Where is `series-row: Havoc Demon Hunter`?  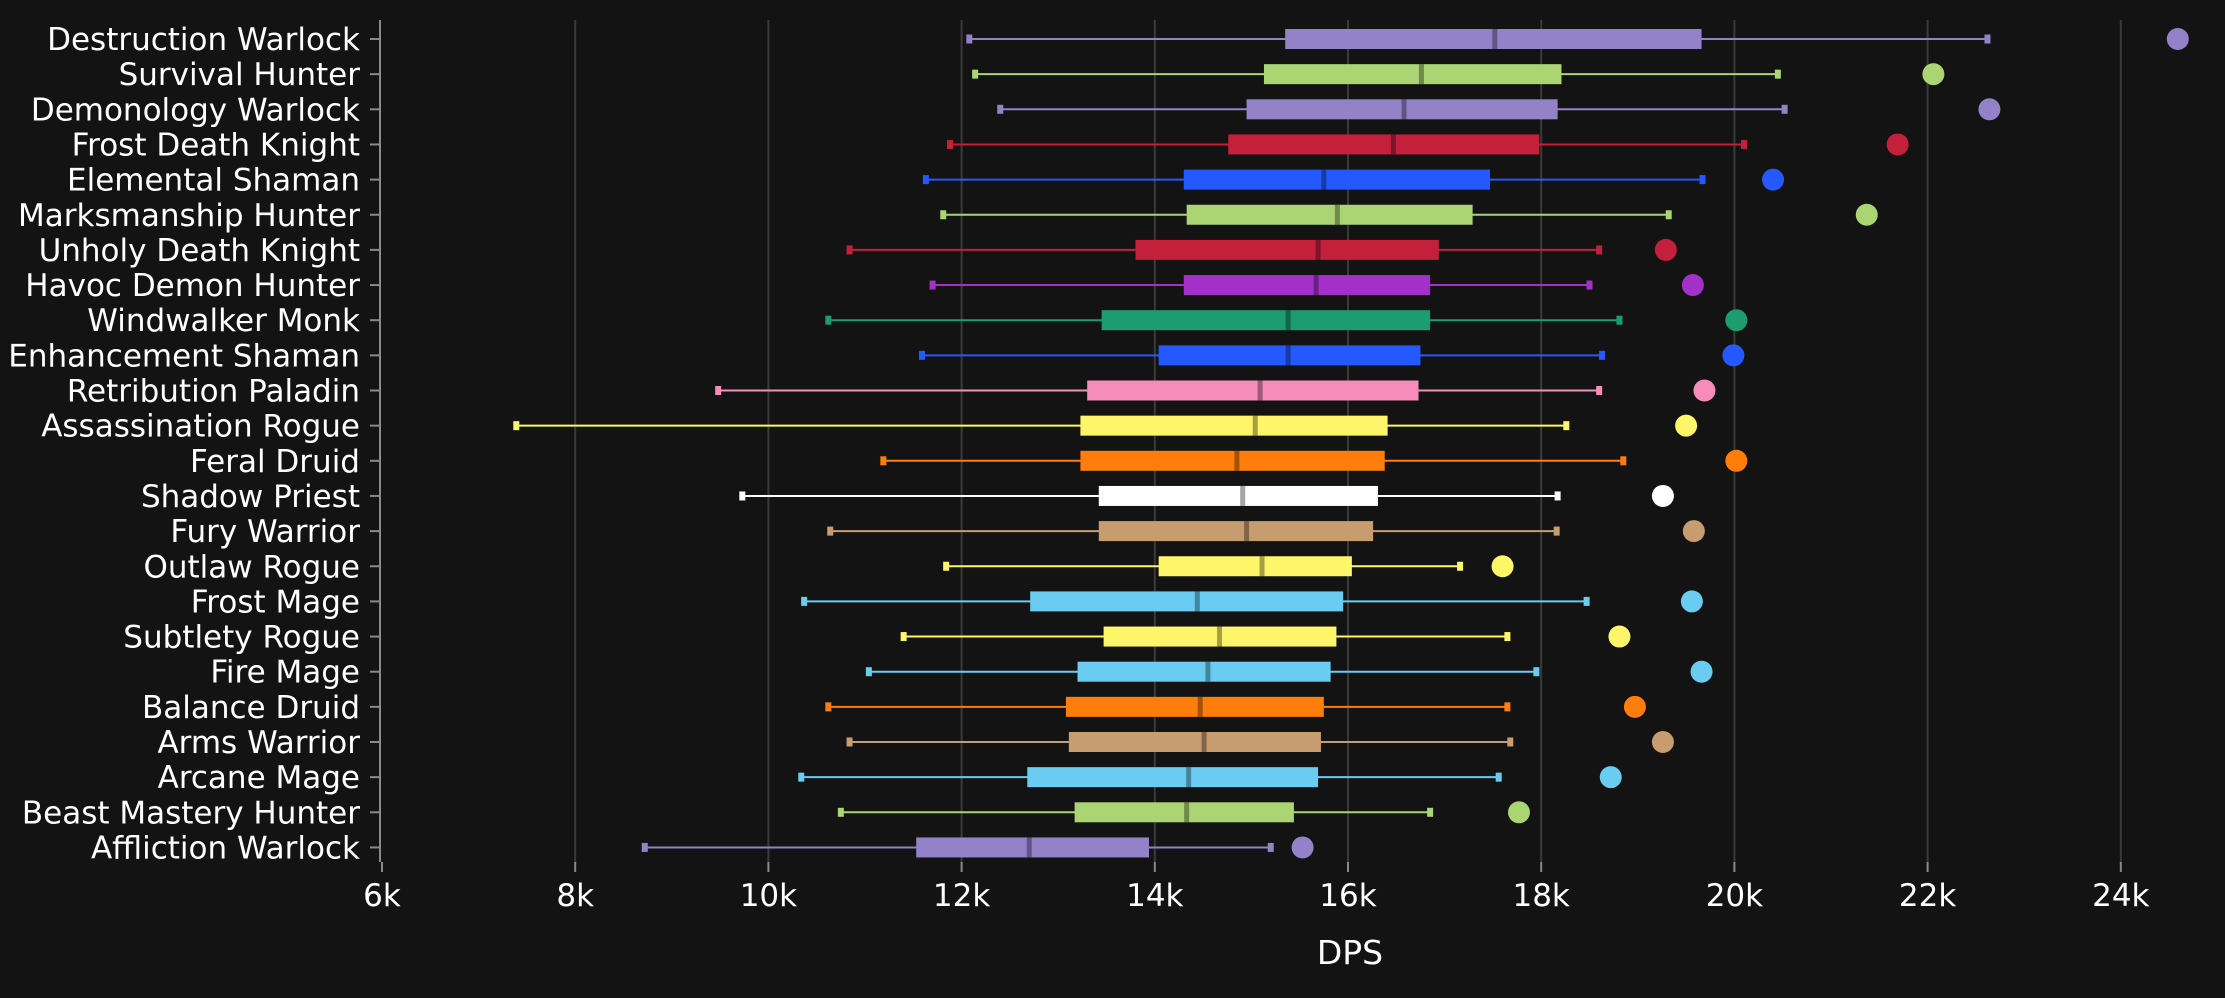 series-row: Havoc Demon Hunter is located at coordinates (864, 286).